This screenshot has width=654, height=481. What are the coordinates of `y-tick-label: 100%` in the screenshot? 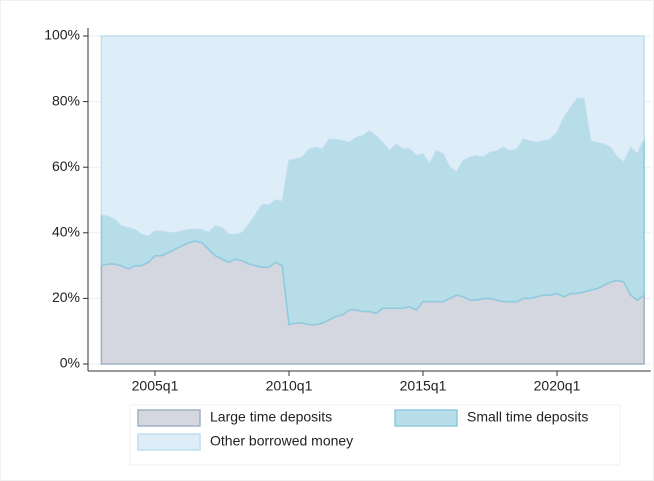 It's located at (62, 35).